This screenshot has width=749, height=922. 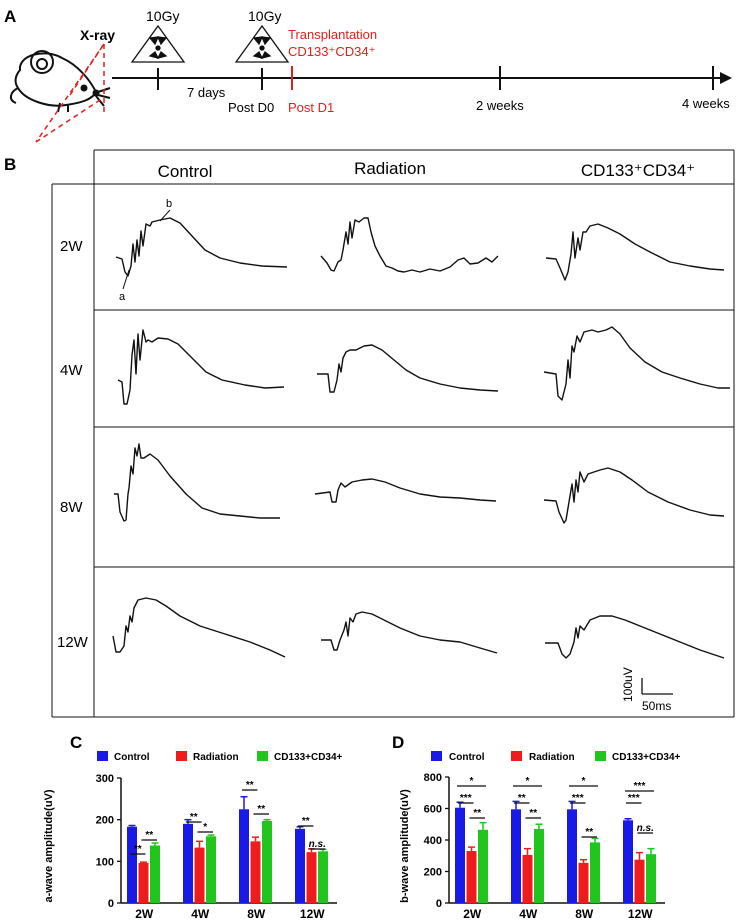 What do you see at coordinates (516, 856) in the screenshot?
I see `bar-control-4w` at bounding box center [516, 856].